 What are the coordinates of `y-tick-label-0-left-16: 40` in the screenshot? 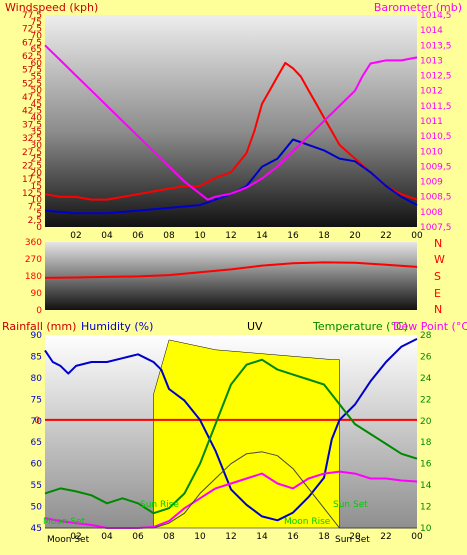 It's located at (37, 119).